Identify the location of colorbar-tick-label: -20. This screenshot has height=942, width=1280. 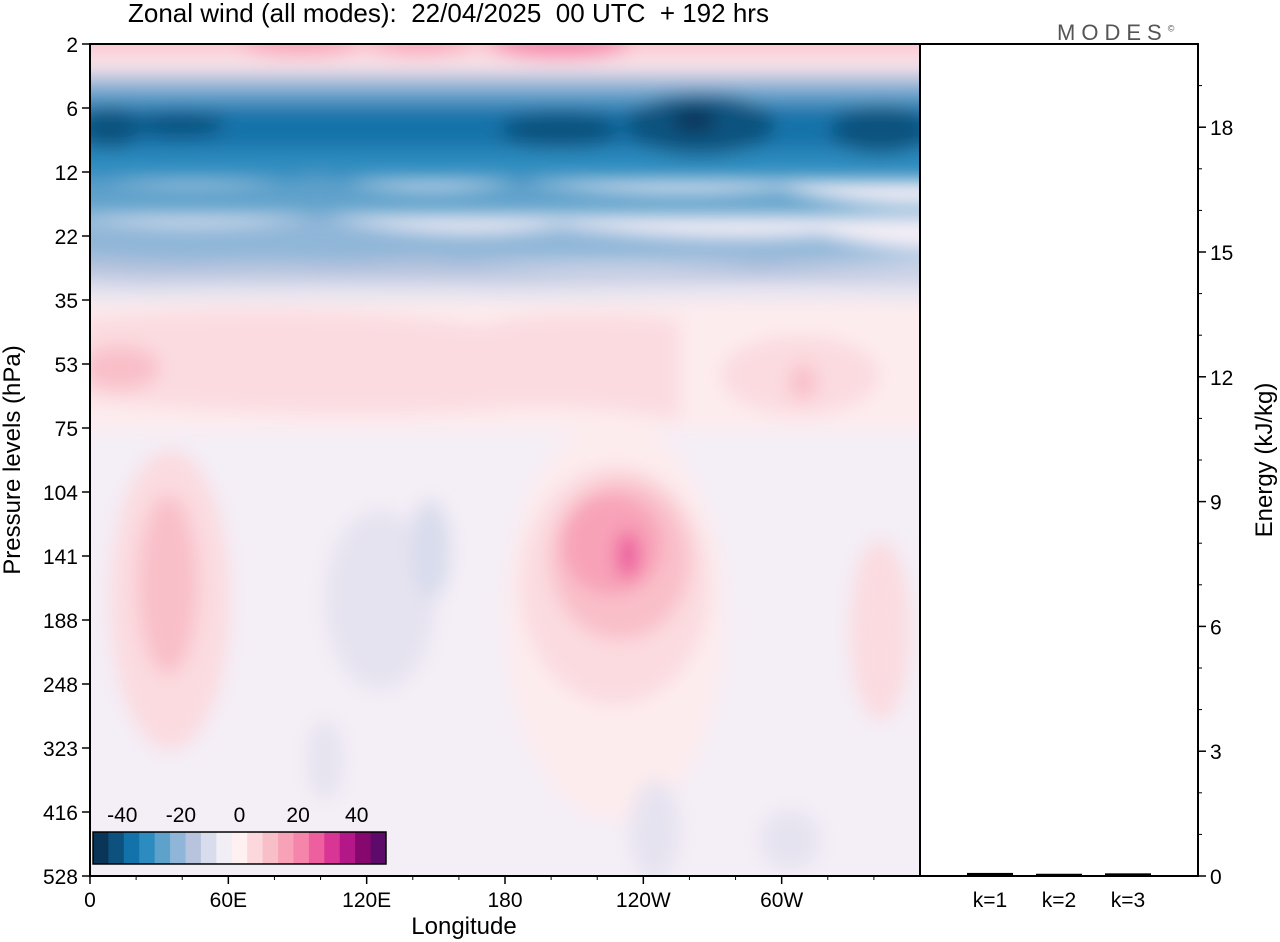
(181, 815).